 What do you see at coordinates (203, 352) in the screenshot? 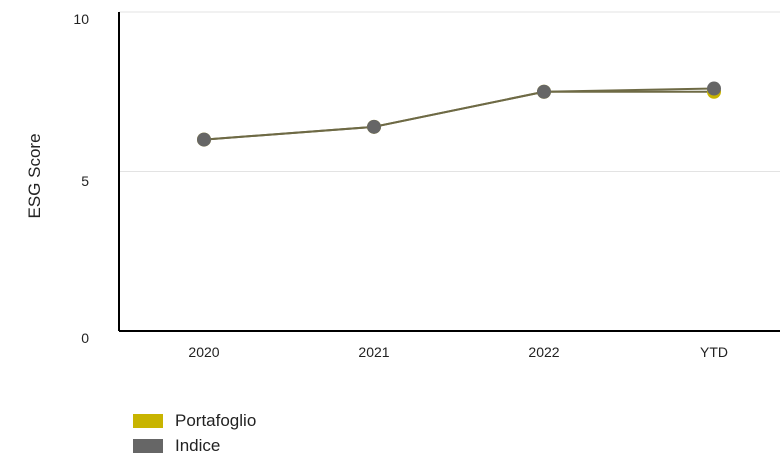
I see `x-tick-label: 2020` at bounding box center [203, 352].